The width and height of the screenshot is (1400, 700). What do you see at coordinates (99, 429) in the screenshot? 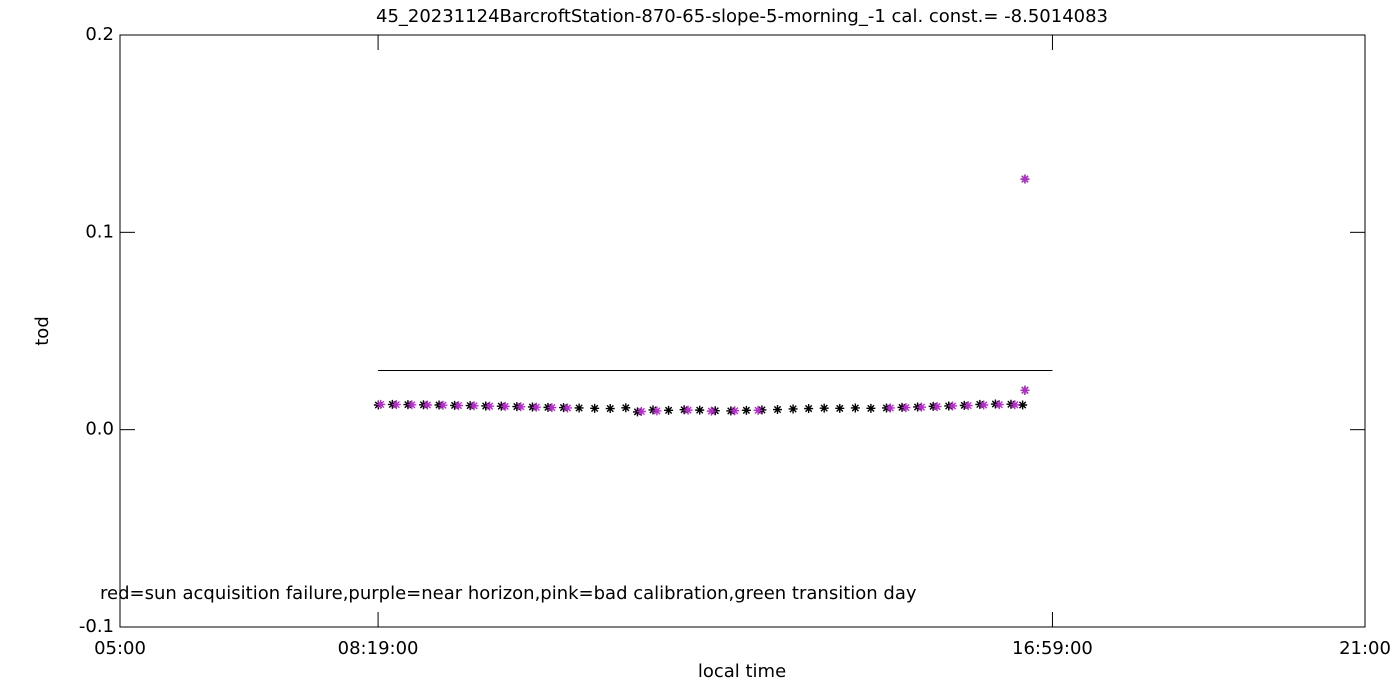
I see `y-tick-label: 0.0` at bounding box center [99, 429].